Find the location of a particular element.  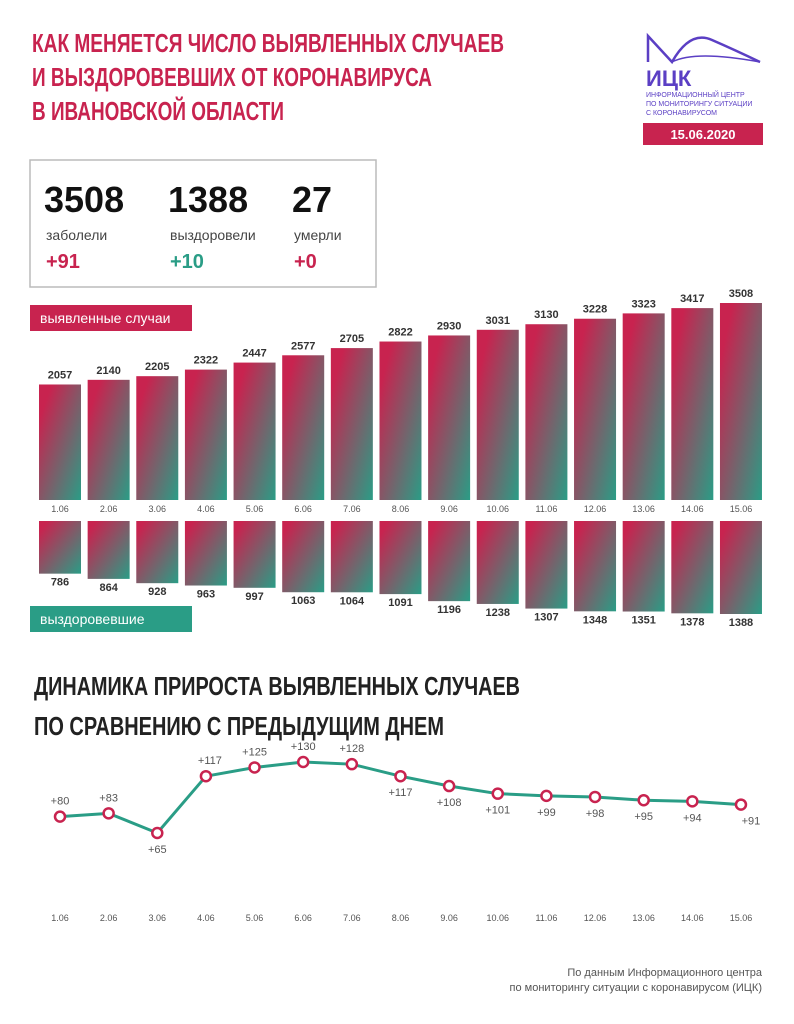

legend-box is located at coordinates (111, 619).